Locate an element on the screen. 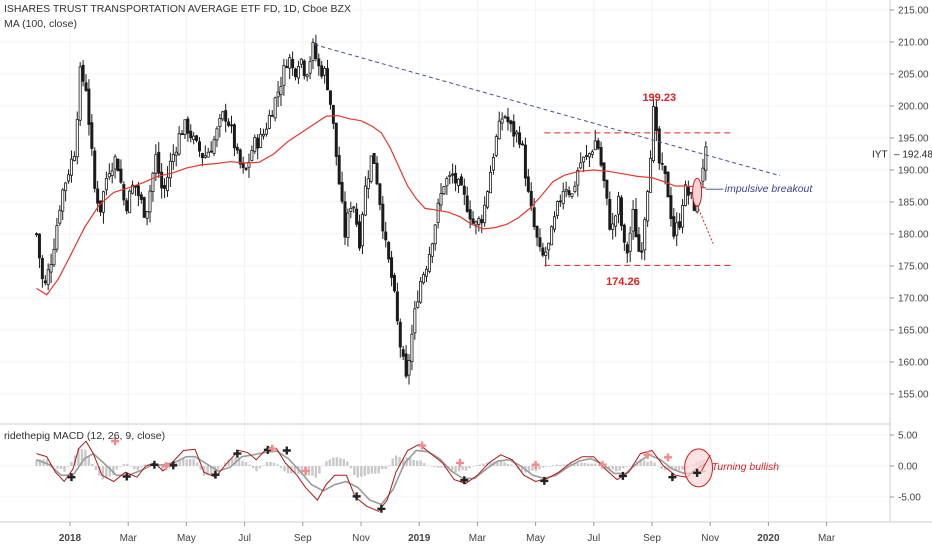 The image size is (932, 550). annotation-label: 199.23 is located at coordinates (659, 98).